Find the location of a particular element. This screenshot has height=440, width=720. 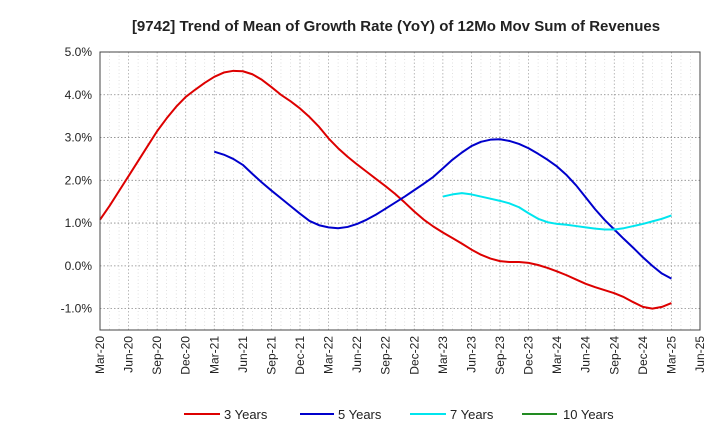

x-tick-label: Dec-21 is located at coordinates (300, 355).